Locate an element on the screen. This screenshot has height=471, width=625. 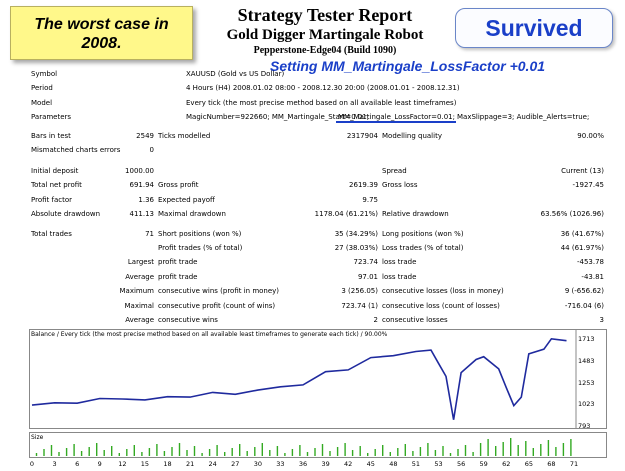
ticks-label: Ticks modelled is located at coordinates (184, 136).